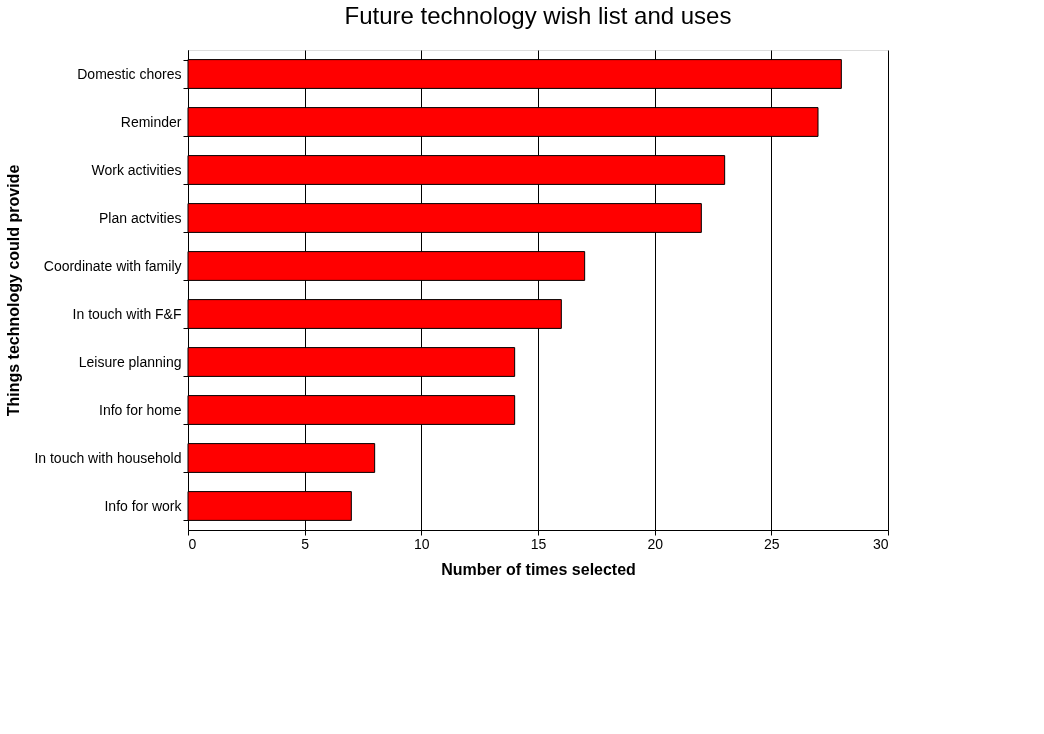 The width and height of the screenshot is (1044, 734). Describe the element at coordinates (772, 543) in the screenshot. I see `x-tick-label: 25` at that location.